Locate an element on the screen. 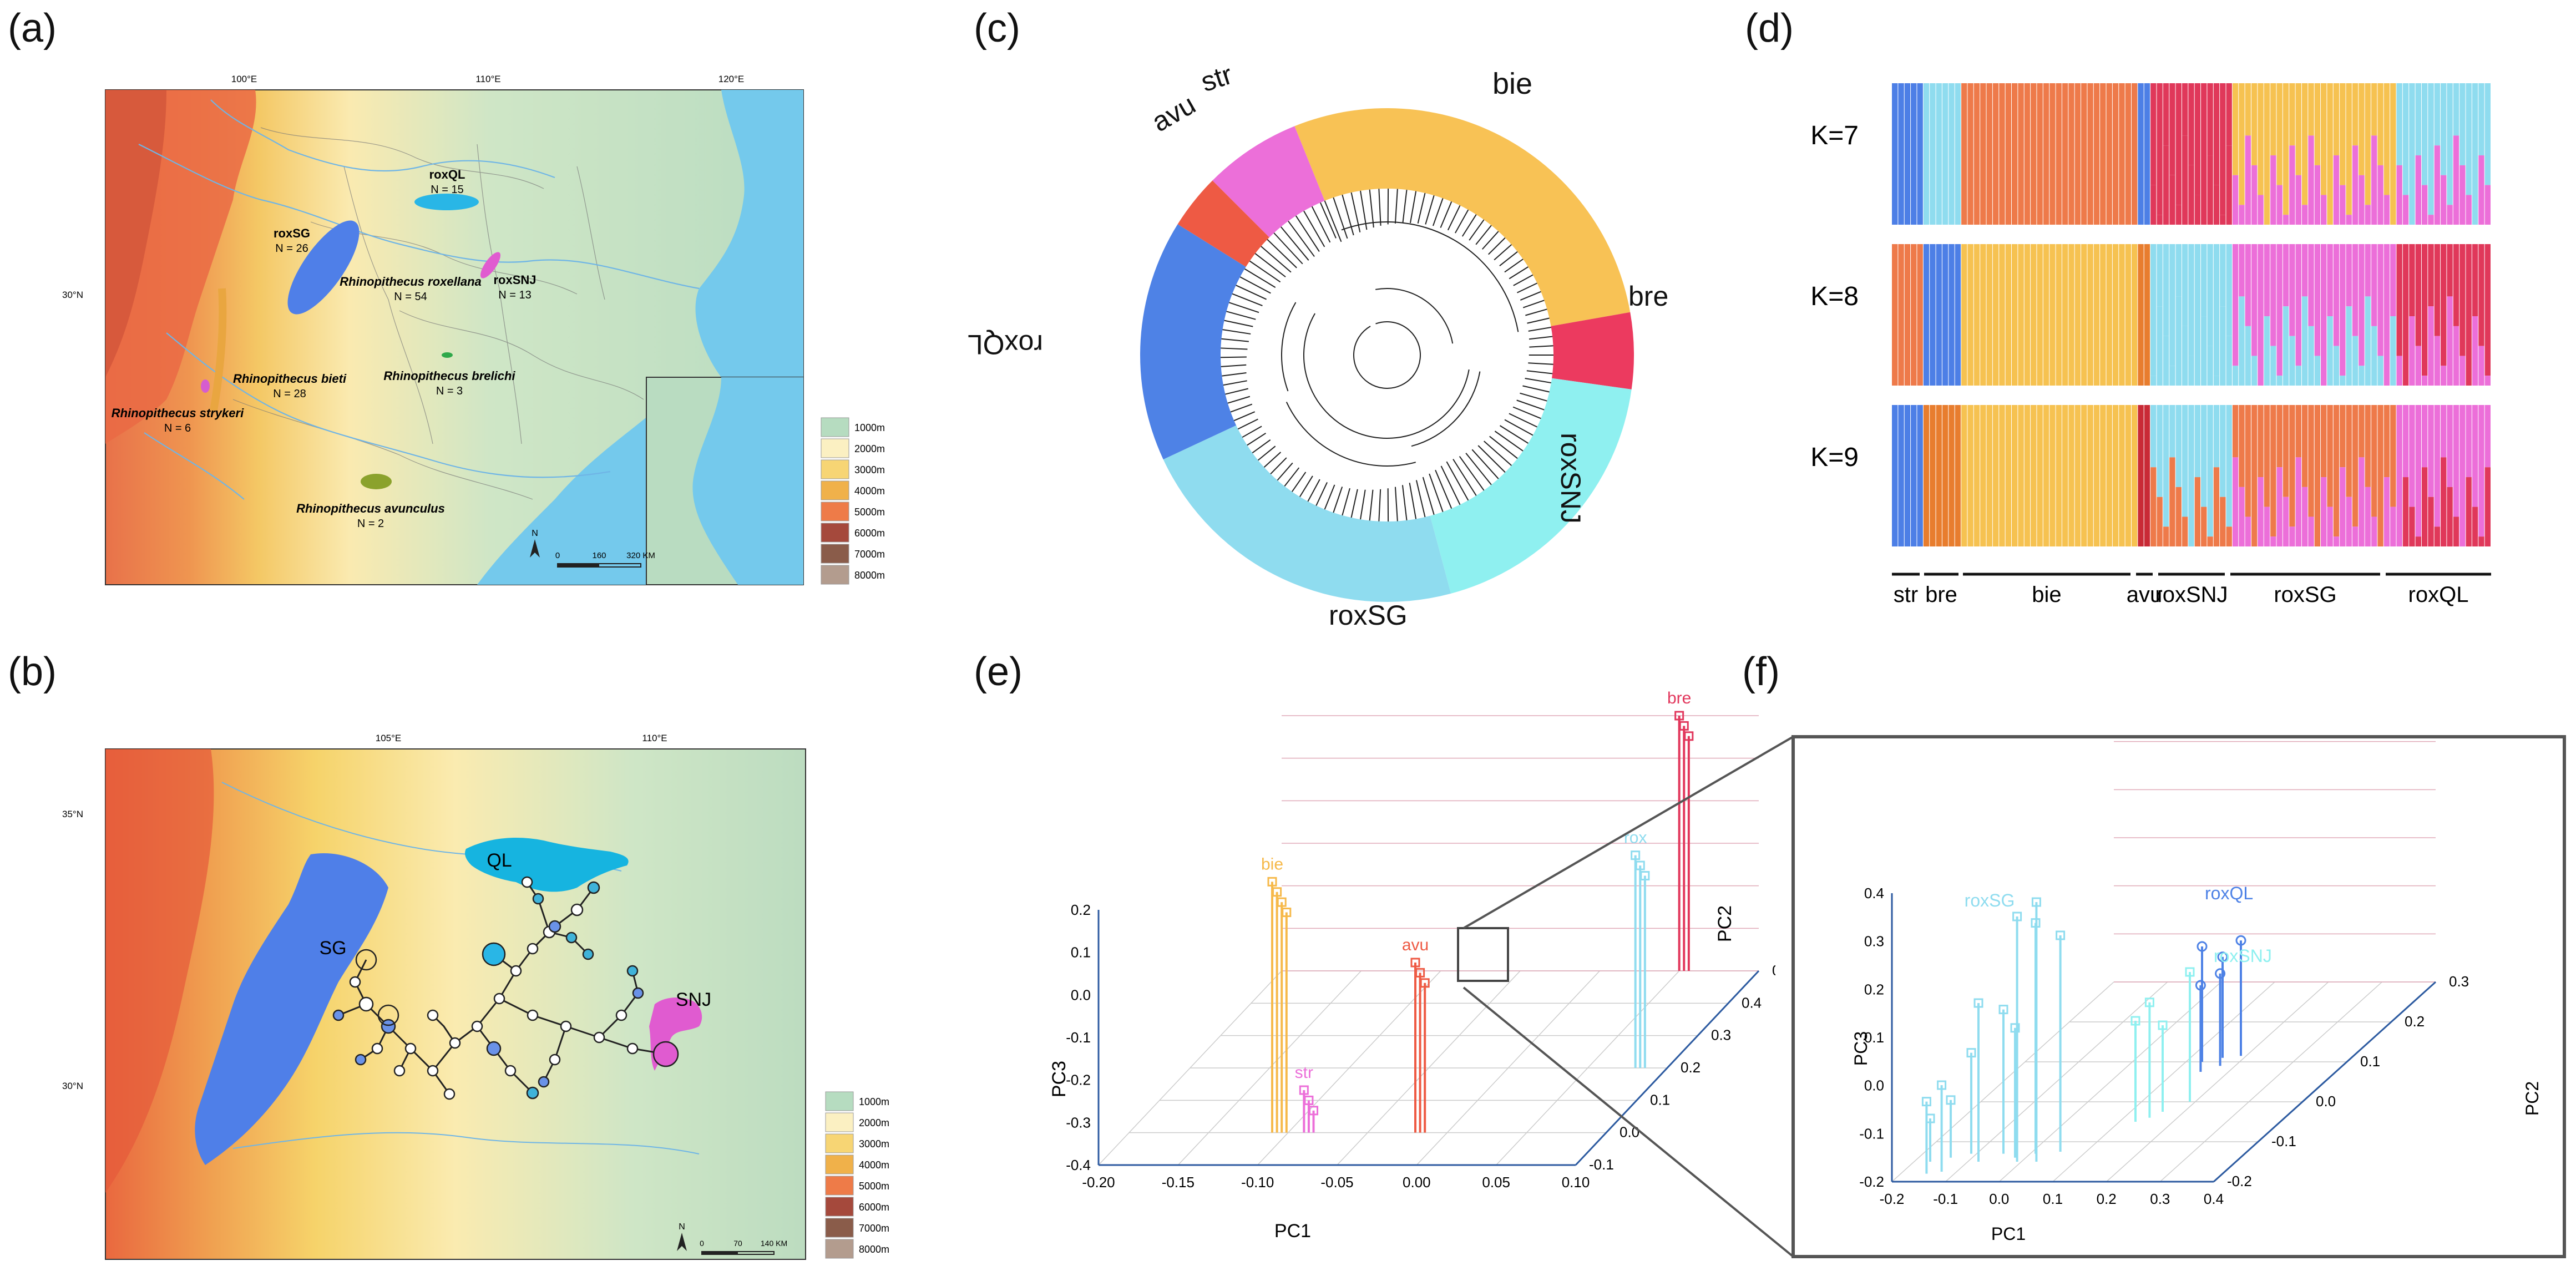 This screenshot has width=2576, height=1271. lon-tick-110: 110°E is located at coordinates (487, 79).